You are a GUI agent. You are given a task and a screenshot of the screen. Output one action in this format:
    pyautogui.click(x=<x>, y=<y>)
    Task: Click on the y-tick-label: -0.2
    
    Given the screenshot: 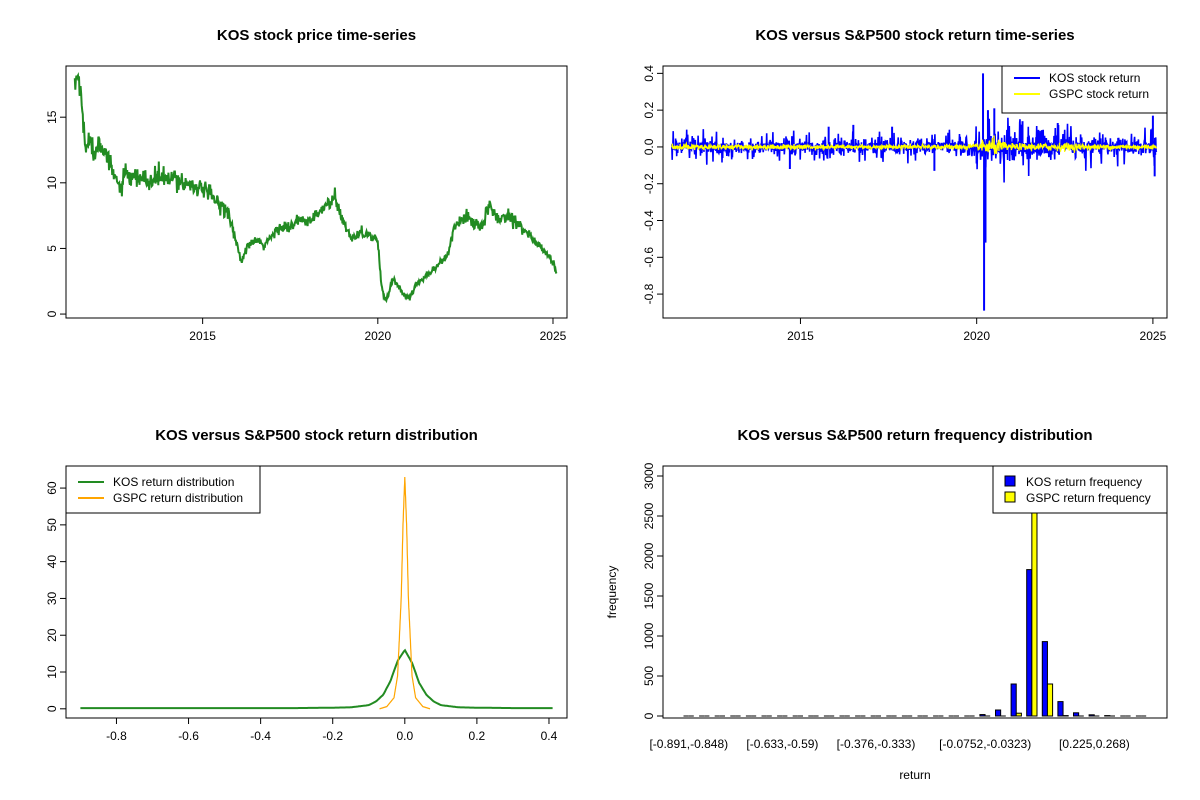 What is the action you would take?
    pyautogui.click(x=649, y=183)
    